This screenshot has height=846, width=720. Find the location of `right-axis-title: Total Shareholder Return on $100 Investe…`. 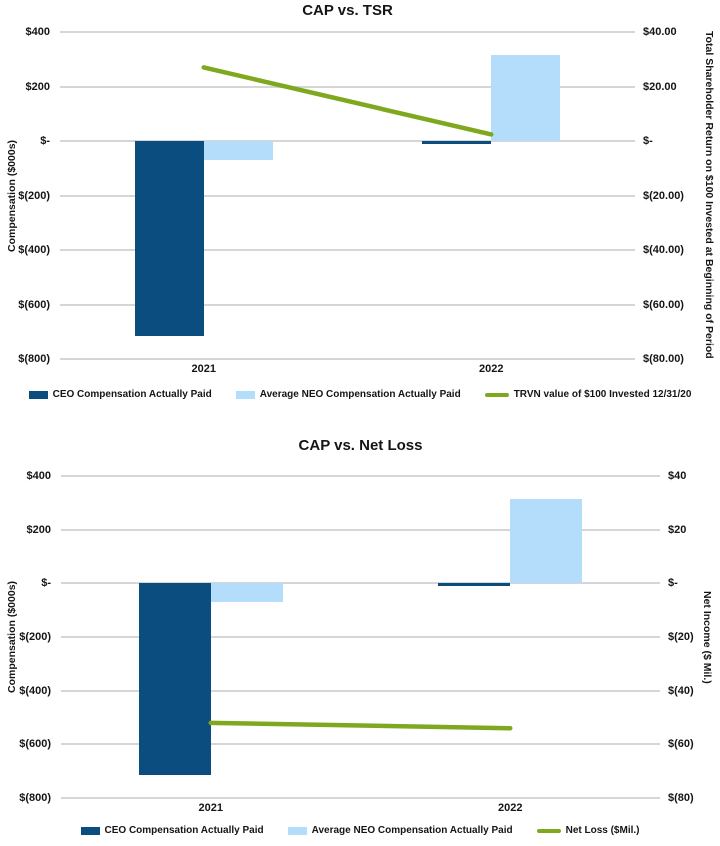

right-axis-title: Total Shareholder Return on $100 Investe… is located at coordinates (709, 195).